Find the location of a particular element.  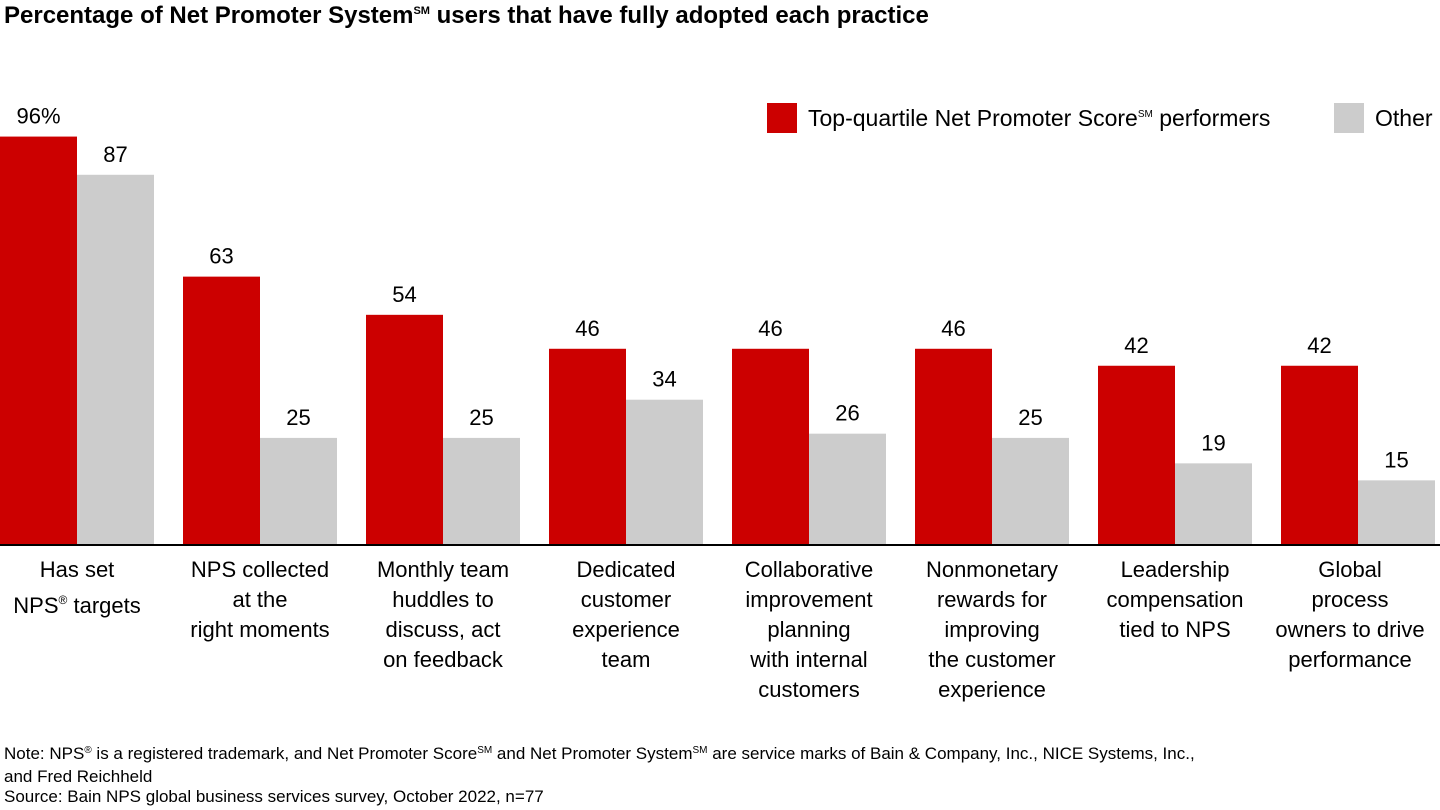

category-label-3-line-3: discuss, act is located at coordinates (443, 629).